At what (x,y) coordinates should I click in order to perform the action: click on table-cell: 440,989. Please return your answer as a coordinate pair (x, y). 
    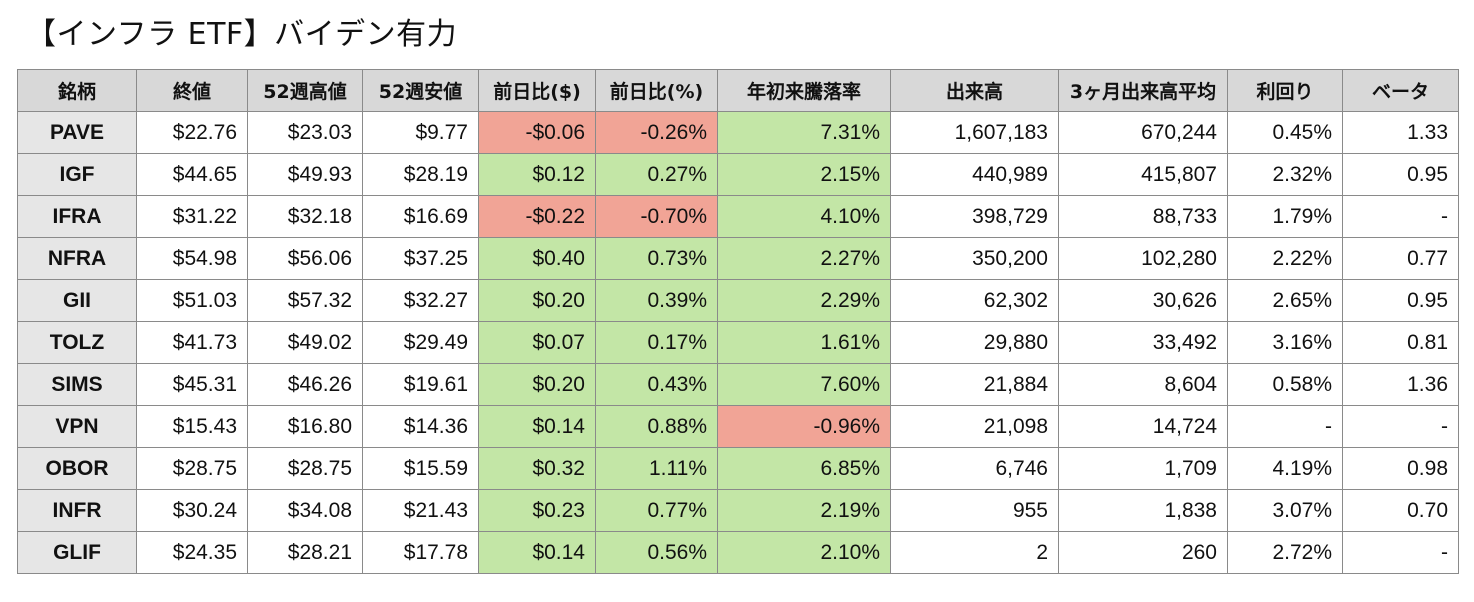
    Looking at the image, I should click on (974, 174).